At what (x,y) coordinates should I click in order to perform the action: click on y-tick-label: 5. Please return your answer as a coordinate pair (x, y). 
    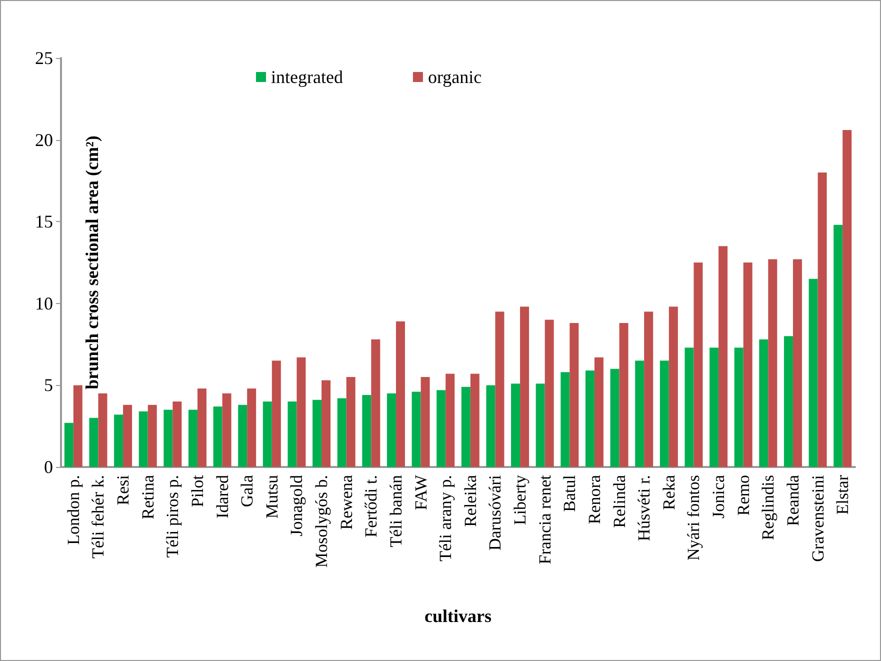
    Looking at the image, I should click on (48, 385).